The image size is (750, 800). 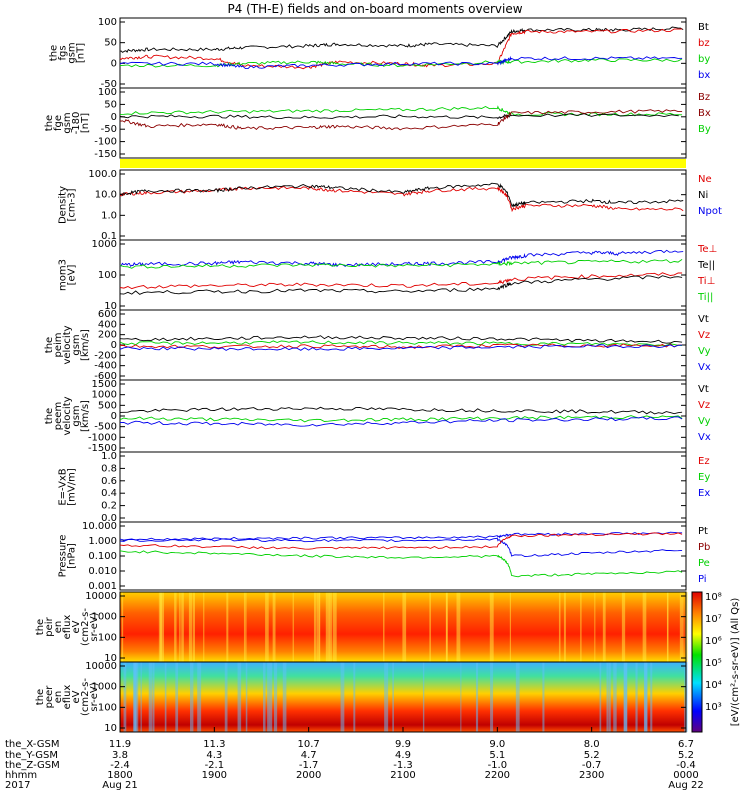 I want to click on spectrogram-peer, so click(x=403, y=697).